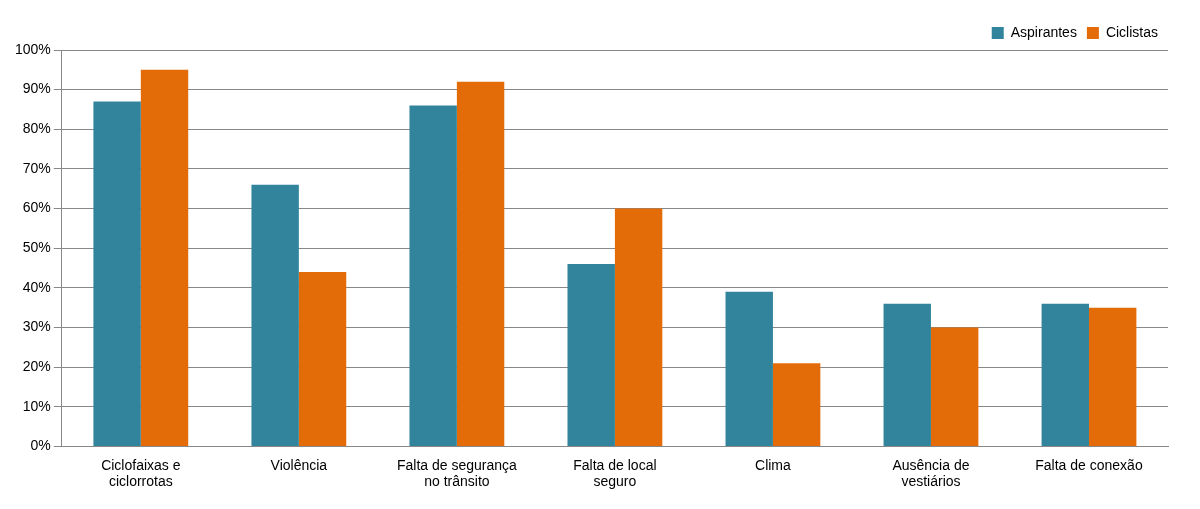 This screenshot has height=509, width=1200. Describe the element at coordinates (36, 167) in the screenshot. I see `y-tick-label: 70%` at that location.